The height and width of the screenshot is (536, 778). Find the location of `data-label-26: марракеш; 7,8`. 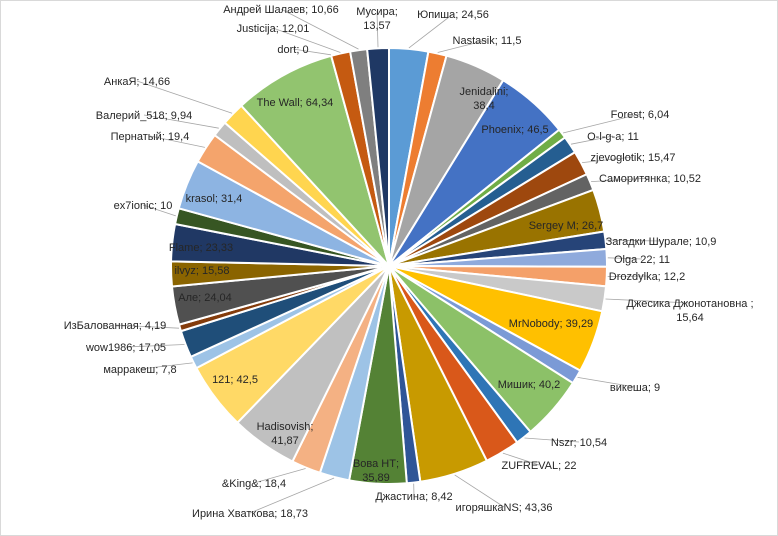

data-label-26: марракеш; 7,8 is located at coordinates (139, 370).